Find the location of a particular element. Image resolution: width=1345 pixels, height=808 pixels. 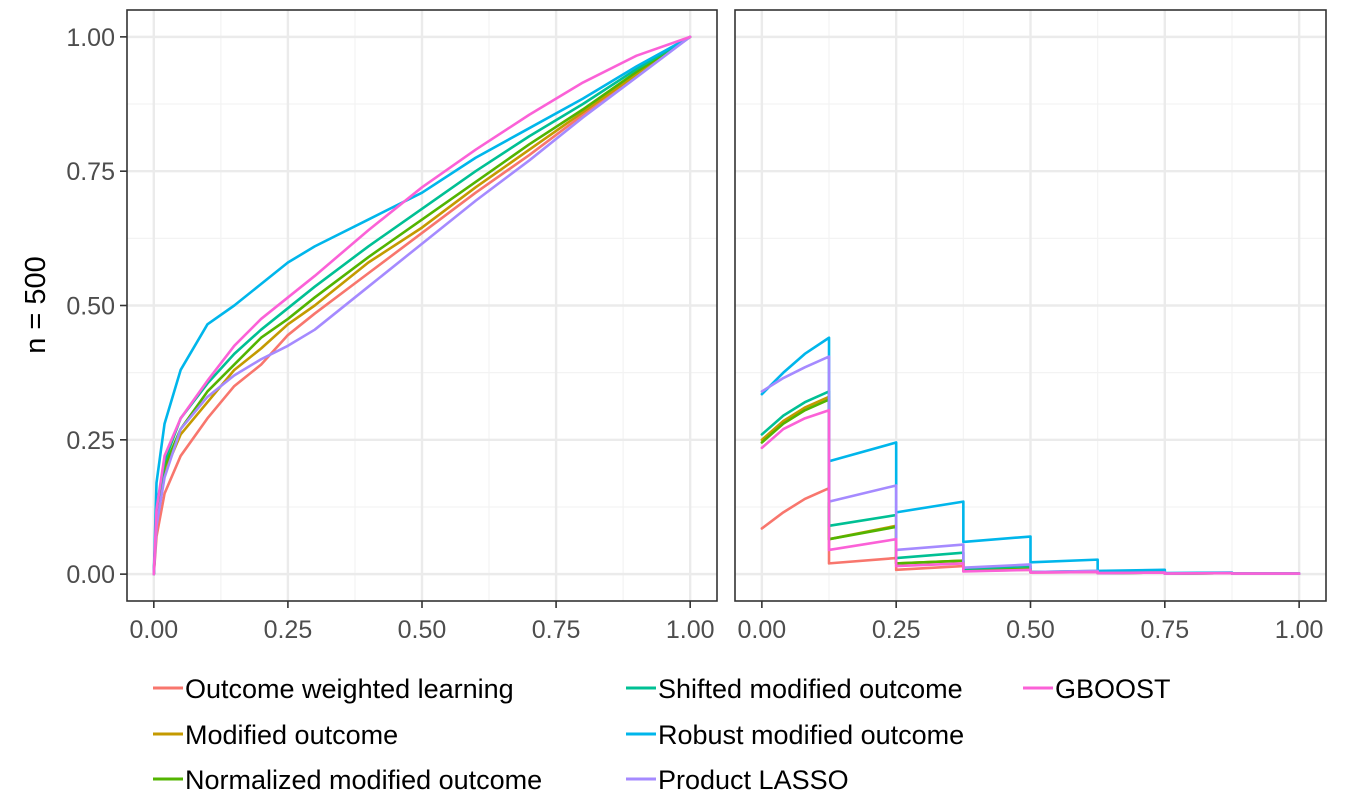

legend-label: Outcome weighted learning is located at coordinates (349, 689).